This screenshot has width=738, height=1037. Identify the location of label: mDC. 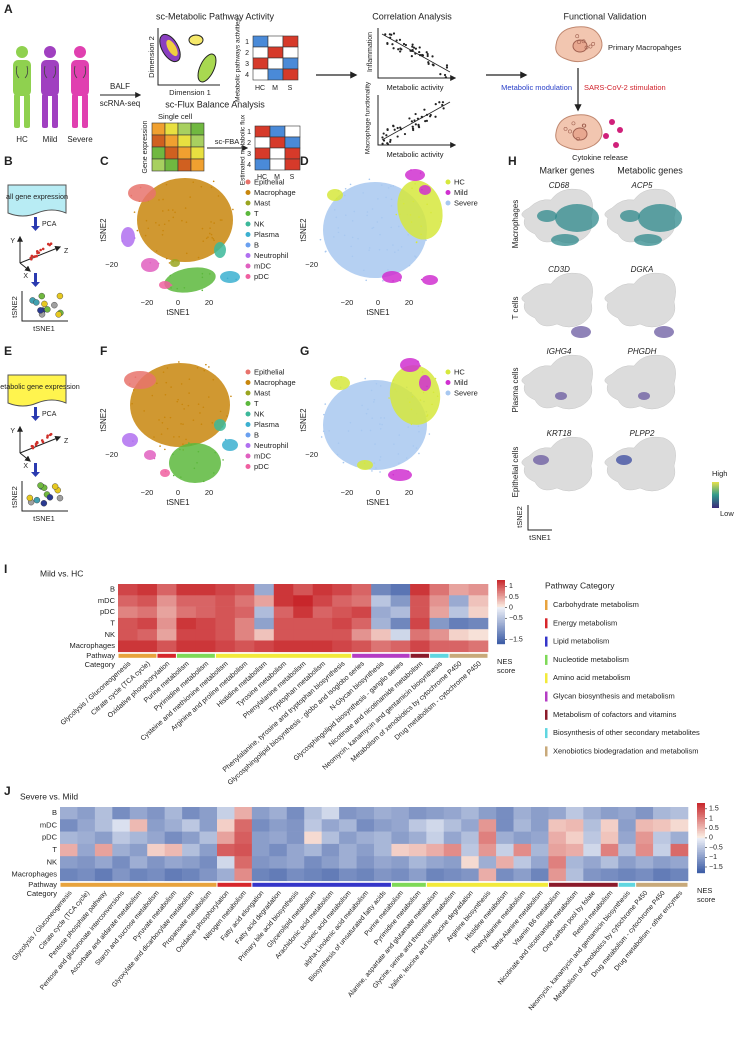
(49, 824).